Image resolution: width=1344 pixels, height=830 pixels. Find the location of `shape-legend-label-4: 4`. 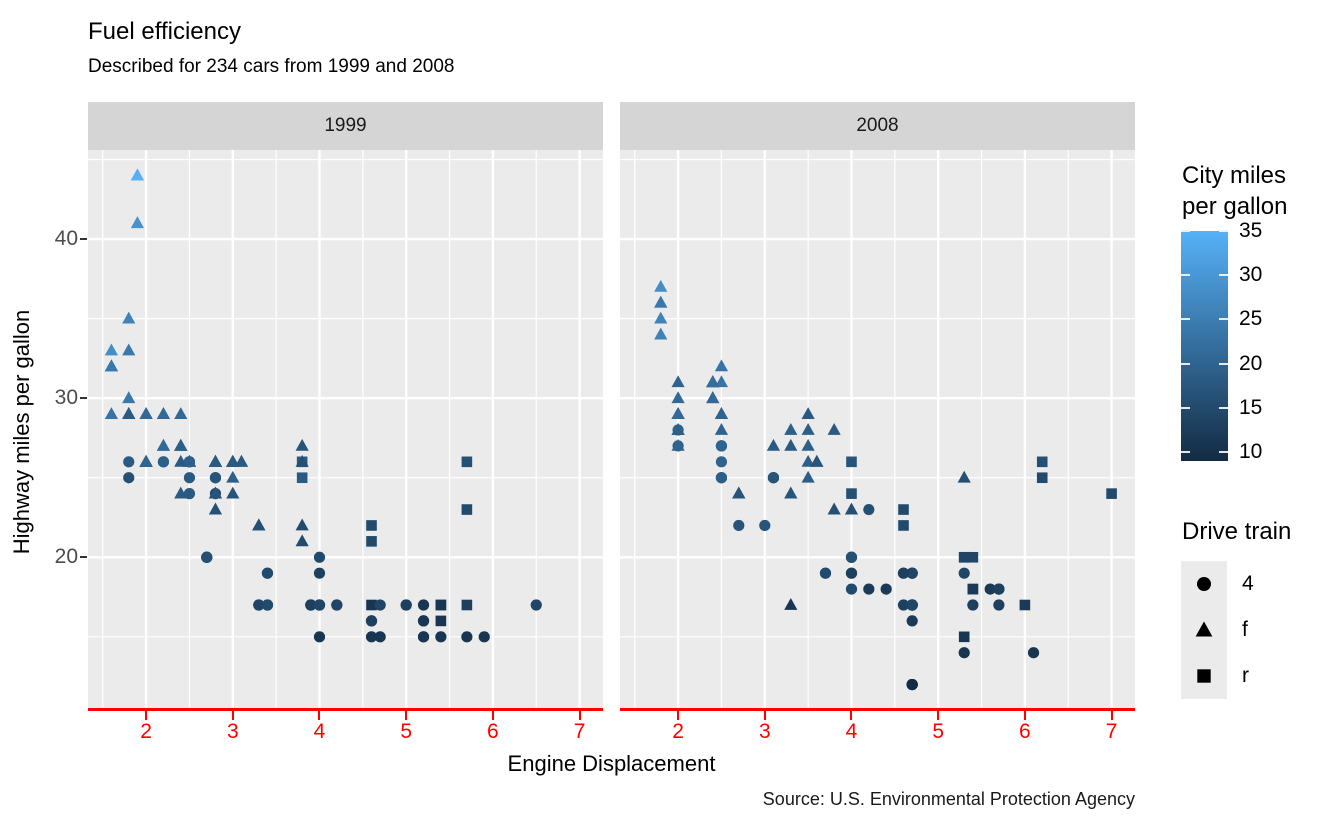

shape-legend-label-4: 4 is located at coordinates (1248, 583).